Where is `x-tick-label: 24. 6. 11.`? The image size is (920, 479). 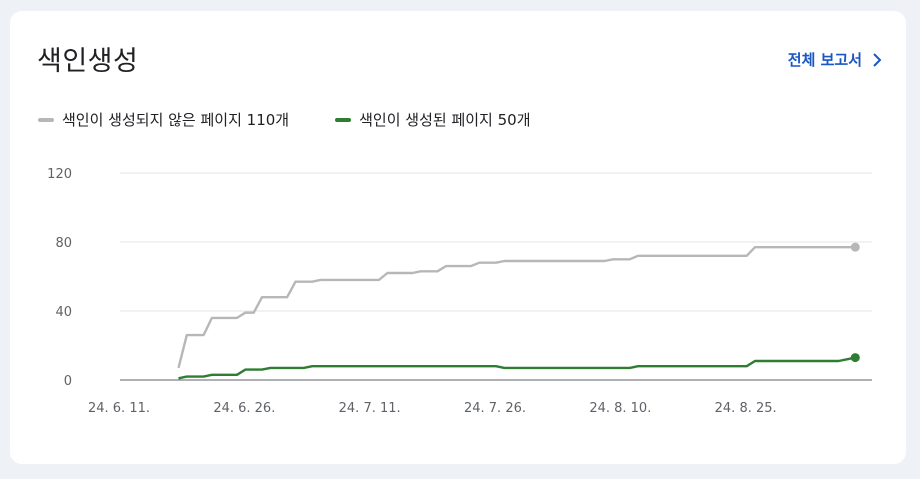 x-tick-label: 24. 6. 11. is located at coordinates (119, 408).